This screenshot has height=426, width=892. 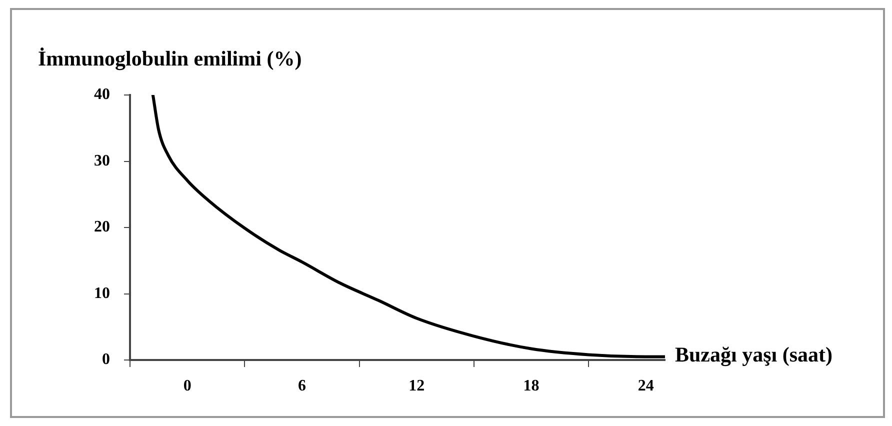 What do you see at coordinates (102, 95) in the screenshot?
I see `y-tick-label: 40` at bounding box center [102, 95].